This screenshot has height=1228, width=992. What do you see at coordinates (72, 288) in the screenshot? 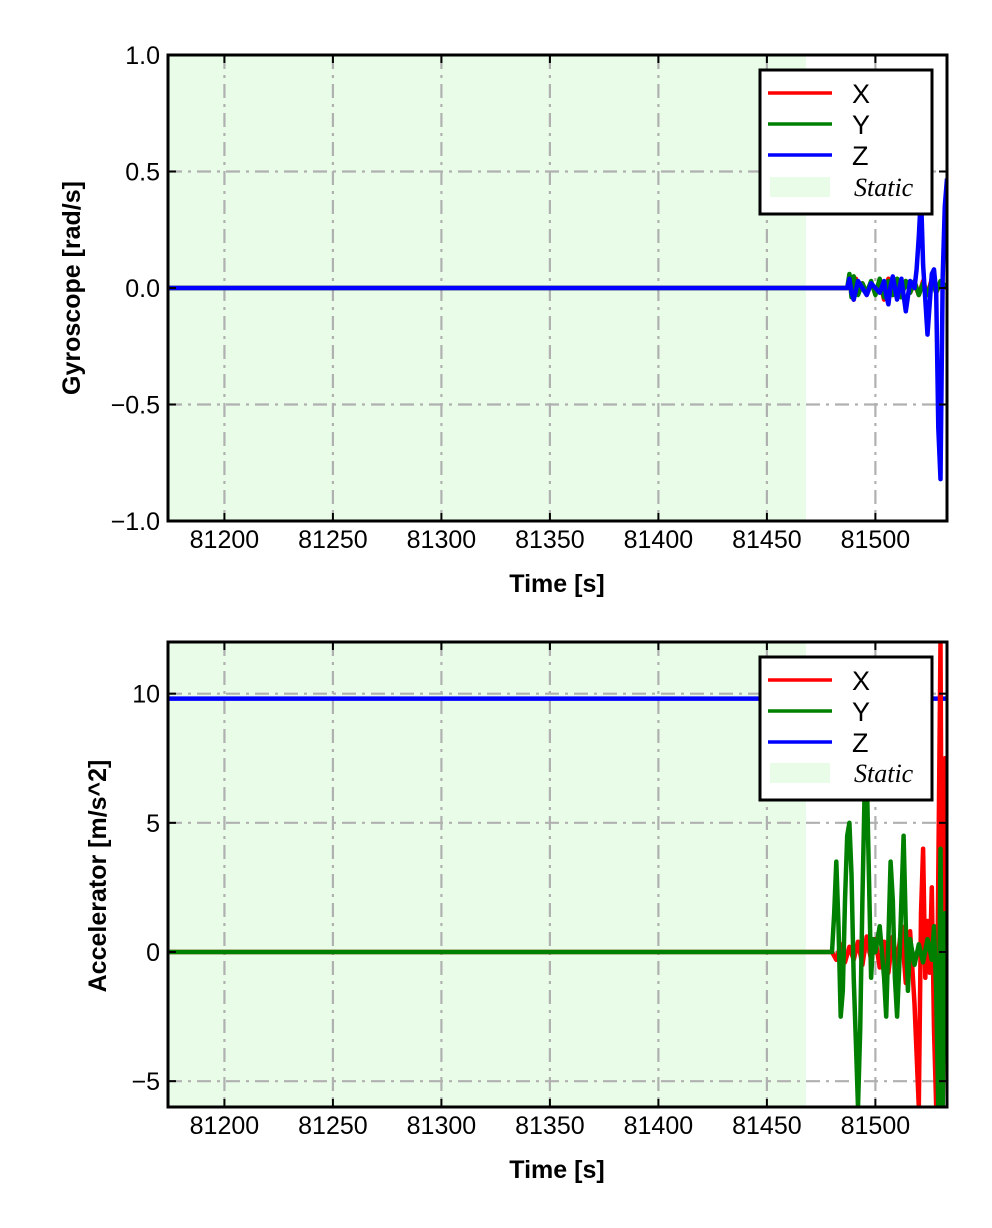
I see `y-axis-label: Gyroscope [rad/s]` at bounding box center [72, 288].